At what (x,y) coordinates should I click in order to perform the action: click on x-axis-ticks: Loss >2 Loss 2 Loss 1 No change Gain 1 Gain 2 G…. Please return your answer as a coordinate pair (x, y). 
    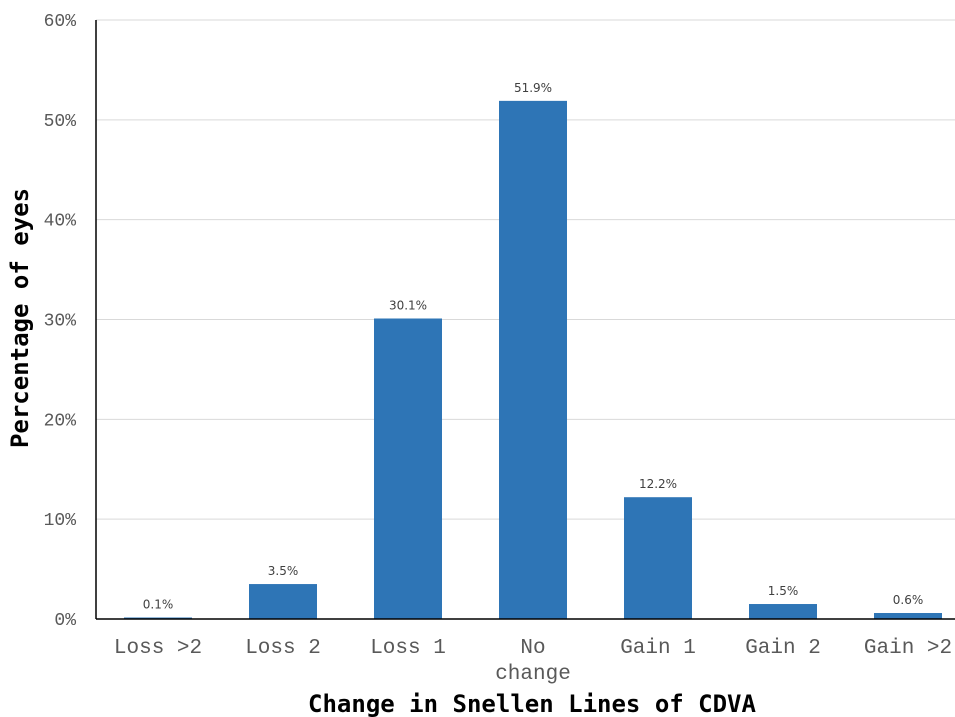
    Looking at the image, I should click on (533, 661).